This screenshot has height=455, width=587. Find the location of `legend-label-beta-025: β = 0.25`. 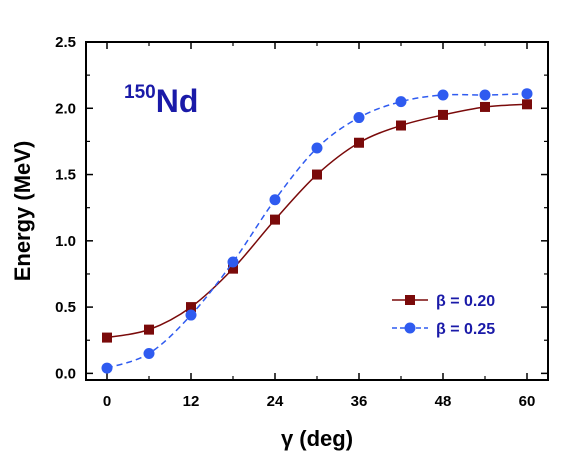

legend-label-beta-025: β = 0.25 is located at coordinates (465, 329).